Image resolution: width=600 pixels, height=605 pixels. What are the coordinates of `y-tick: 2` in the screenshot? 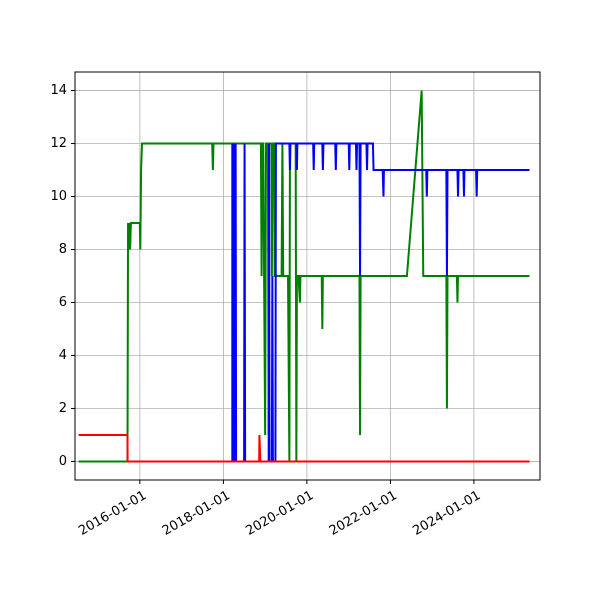 It's located at (67, 408).